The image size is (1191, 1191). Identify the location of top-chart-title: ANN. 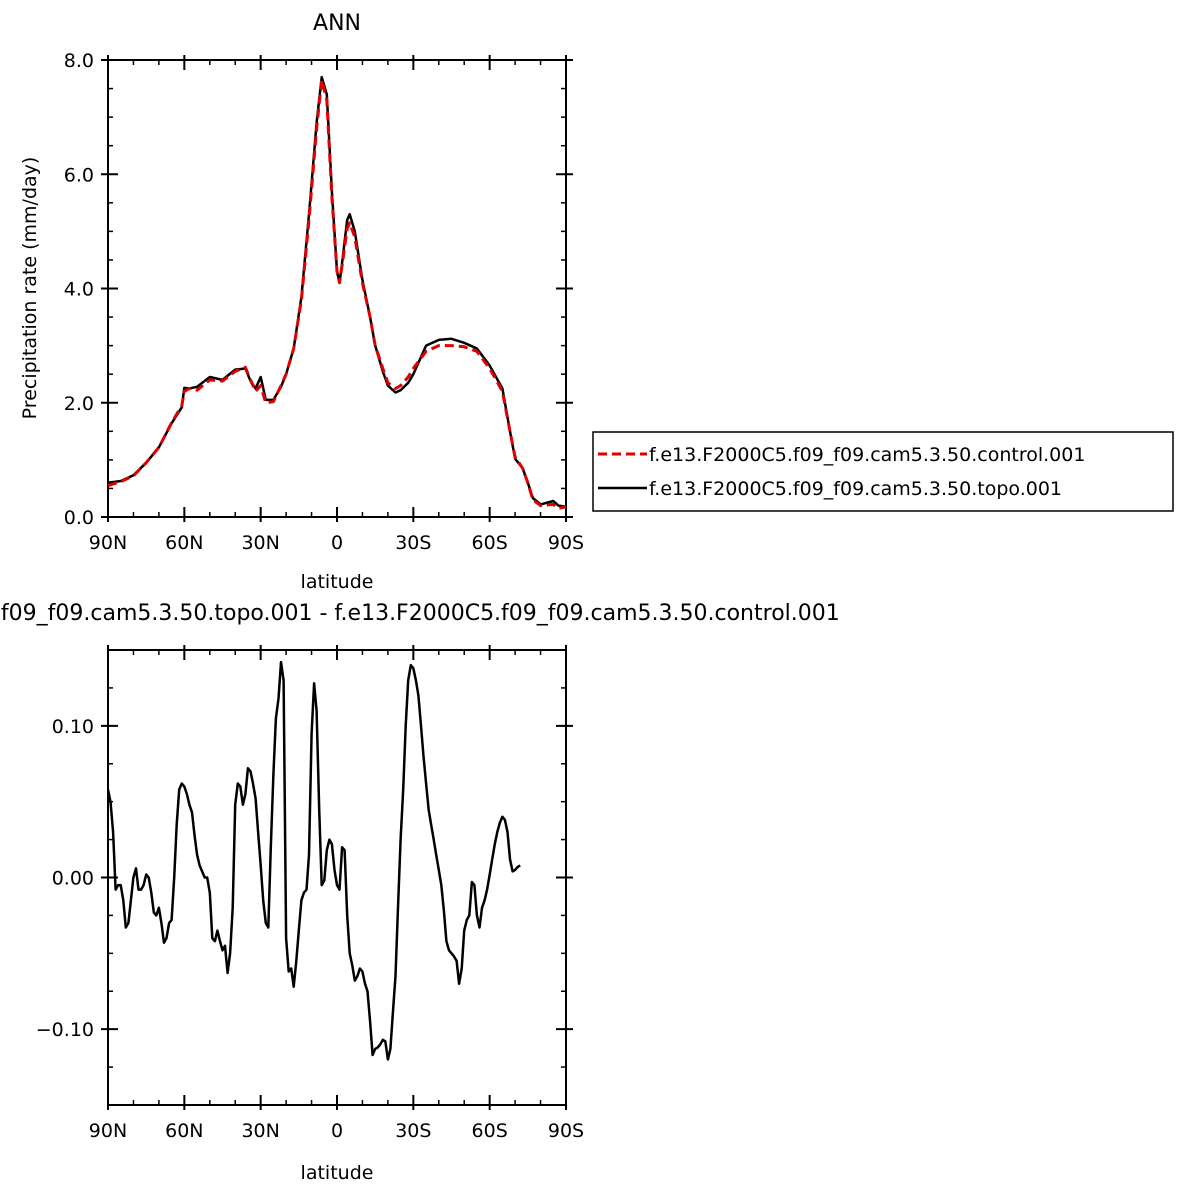
(337, 23).